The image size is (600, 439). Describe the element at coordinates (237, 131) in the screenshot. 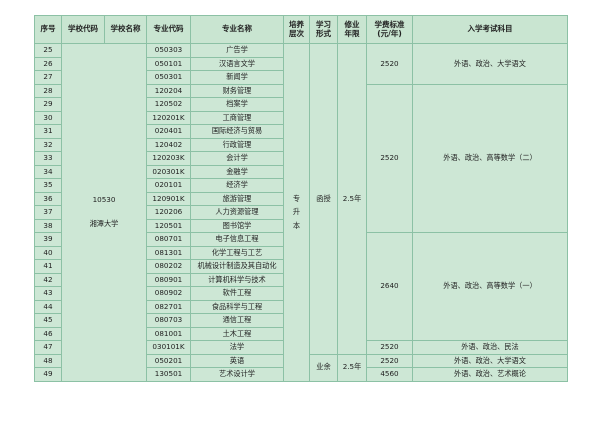

I see `major-name-cell: 国际经济与贸易` at that location.